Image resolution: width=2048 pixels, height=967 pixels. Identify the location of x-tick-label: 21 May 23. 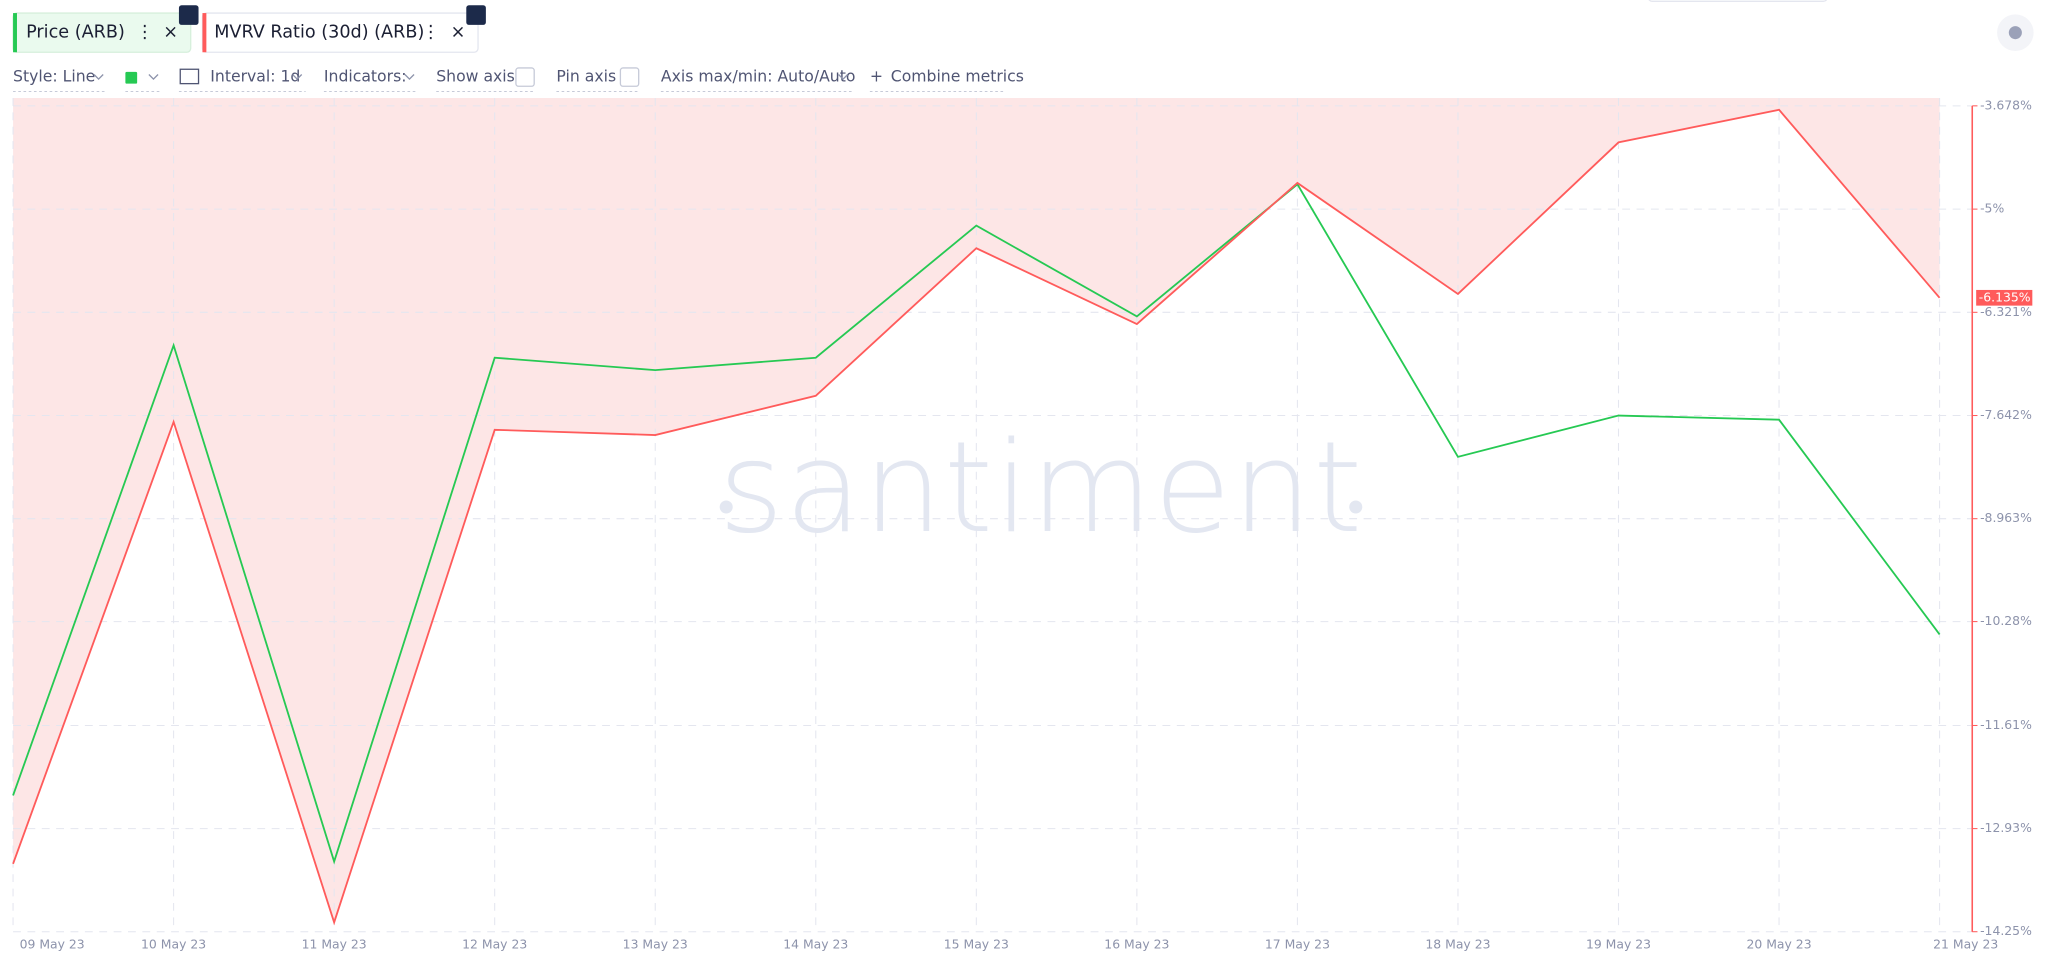
(1965, 943).